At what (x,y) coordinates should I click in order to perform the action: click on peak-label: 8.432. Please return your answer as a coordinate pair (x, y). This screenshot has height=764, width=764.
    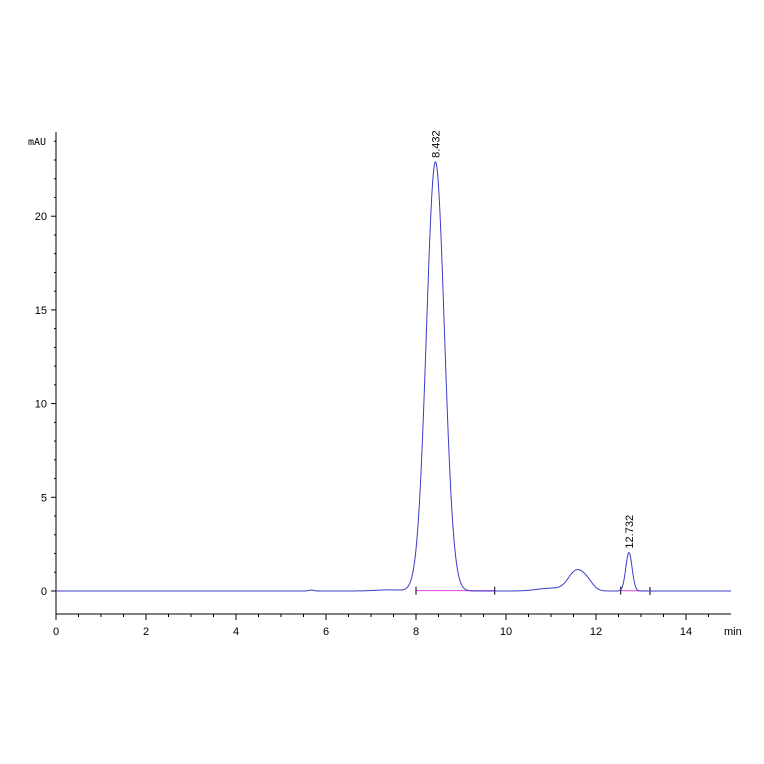
    Looking at the image, I should click on (436, 144).